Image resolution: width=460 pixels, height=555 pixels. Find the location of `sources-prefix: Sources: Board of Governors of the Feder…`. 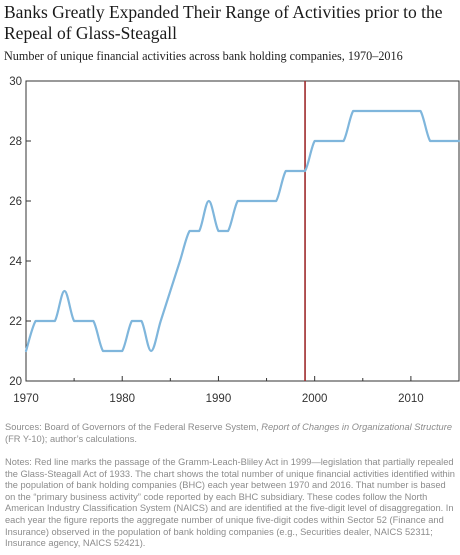

sources-prefix: Sources: Board of Governors of the Feder… is located at coordinates (133, 427).